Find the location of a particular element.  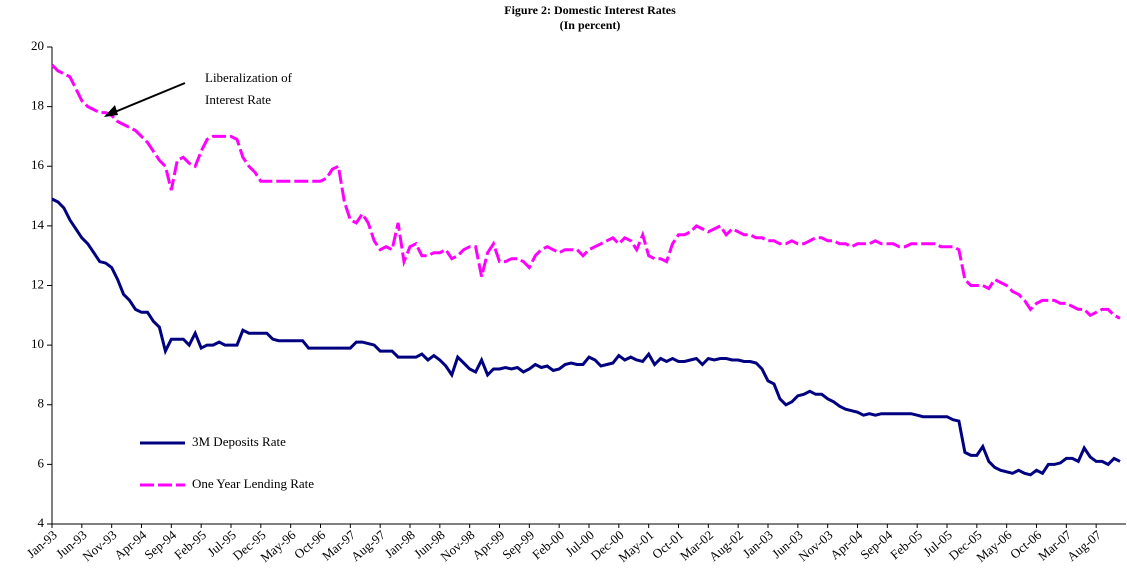

x-tick-label: Nov-03 is located at coordinates (815, 545).